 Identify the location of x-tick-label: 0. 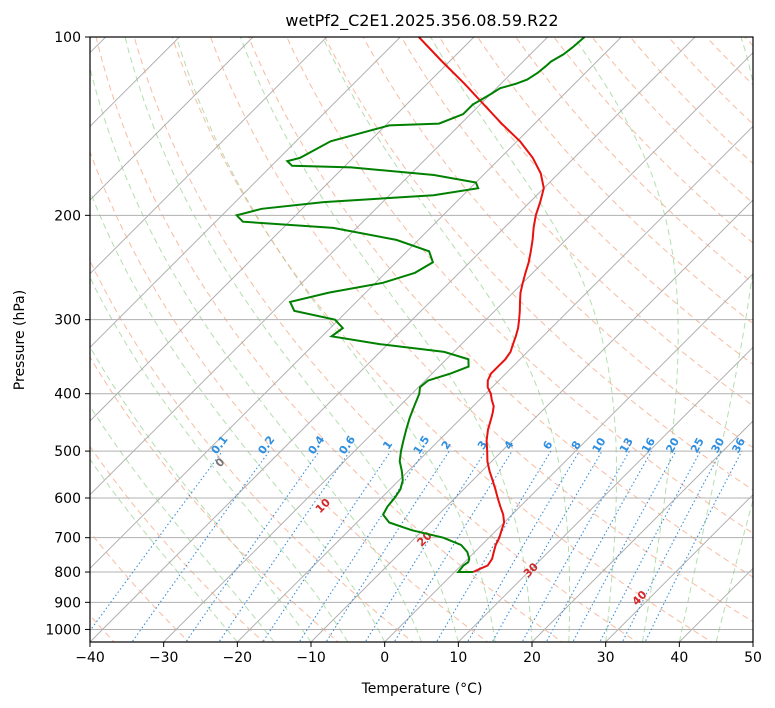
(384, 658).